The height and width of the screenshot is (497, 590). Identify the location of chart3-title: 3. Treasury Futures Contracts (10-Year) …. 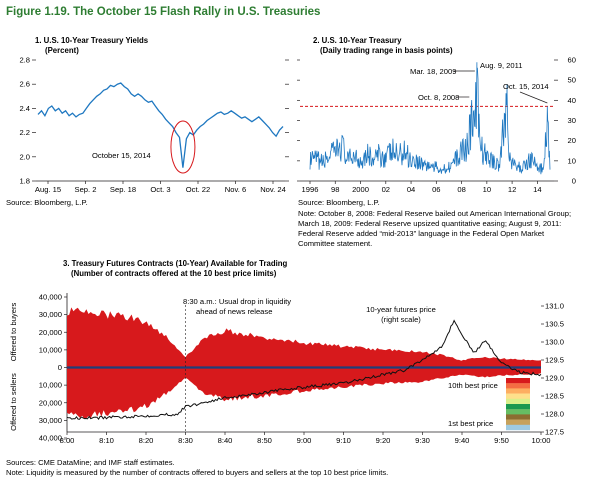
(175, 263).